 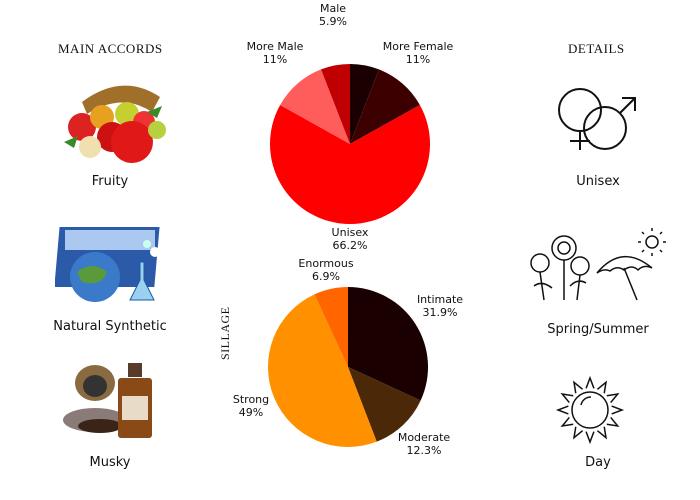 What do you see at coordinates (225, 333) in the screenshot?
I see `sillage-title: SILLAGE` at bounding box center [225, 333].